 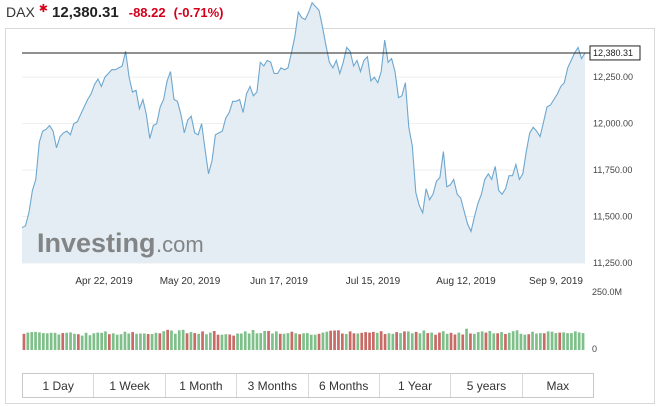 What do you see at coordinates (147, 12) in the screenshot?
I see `price-change: -88.22` at bounding box center [147, 12].